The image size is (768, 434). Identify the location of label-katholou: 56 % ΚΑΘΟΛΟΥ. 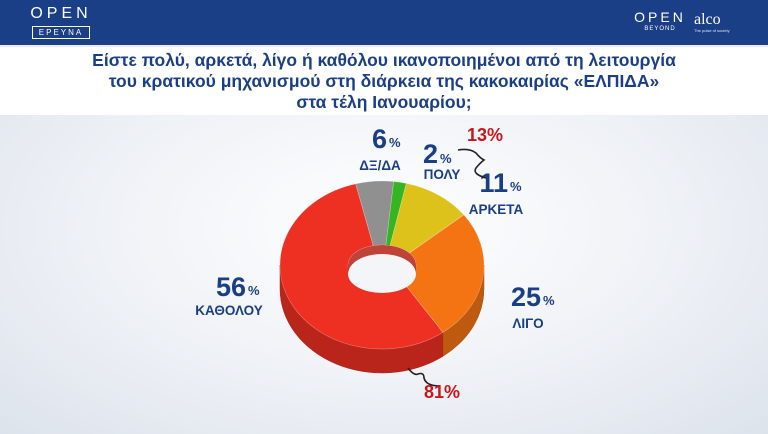
(229, 295).